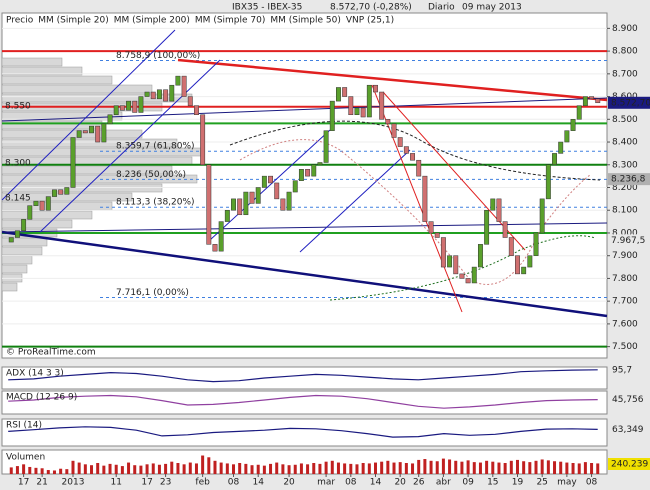  I want to click on watermark: © ProRealTime.com, so click(51, 353).